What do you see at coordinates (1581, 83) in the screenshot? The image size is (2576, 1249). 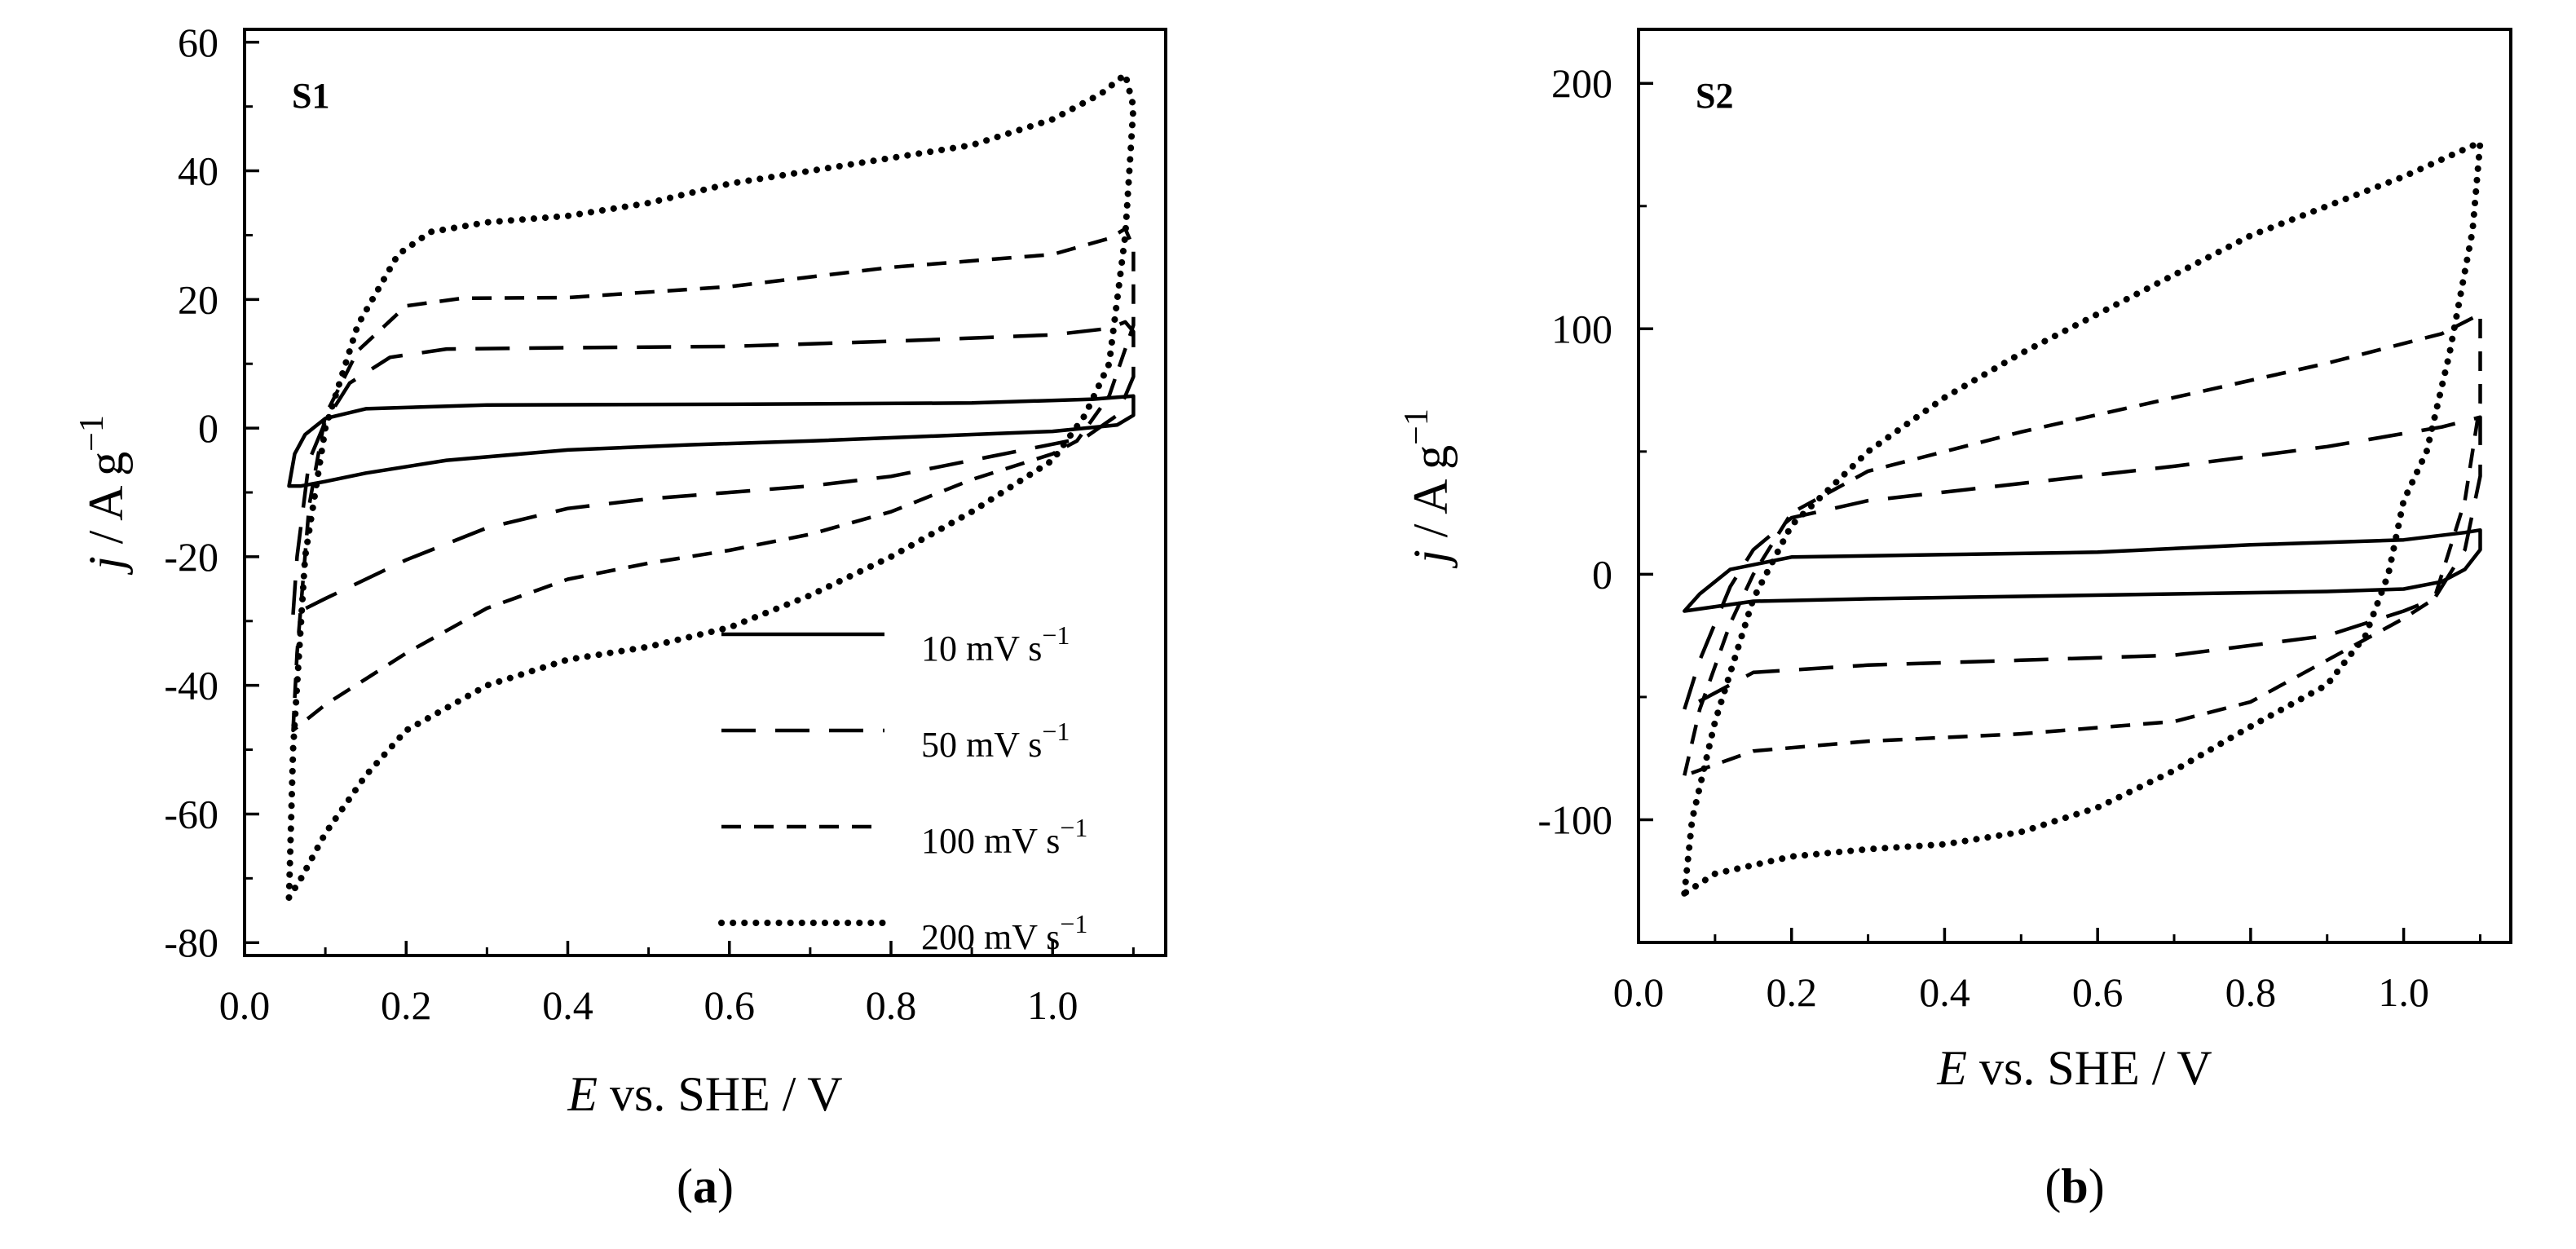 I see `y-tick-label: 200` at bounding box center [1581, 83].